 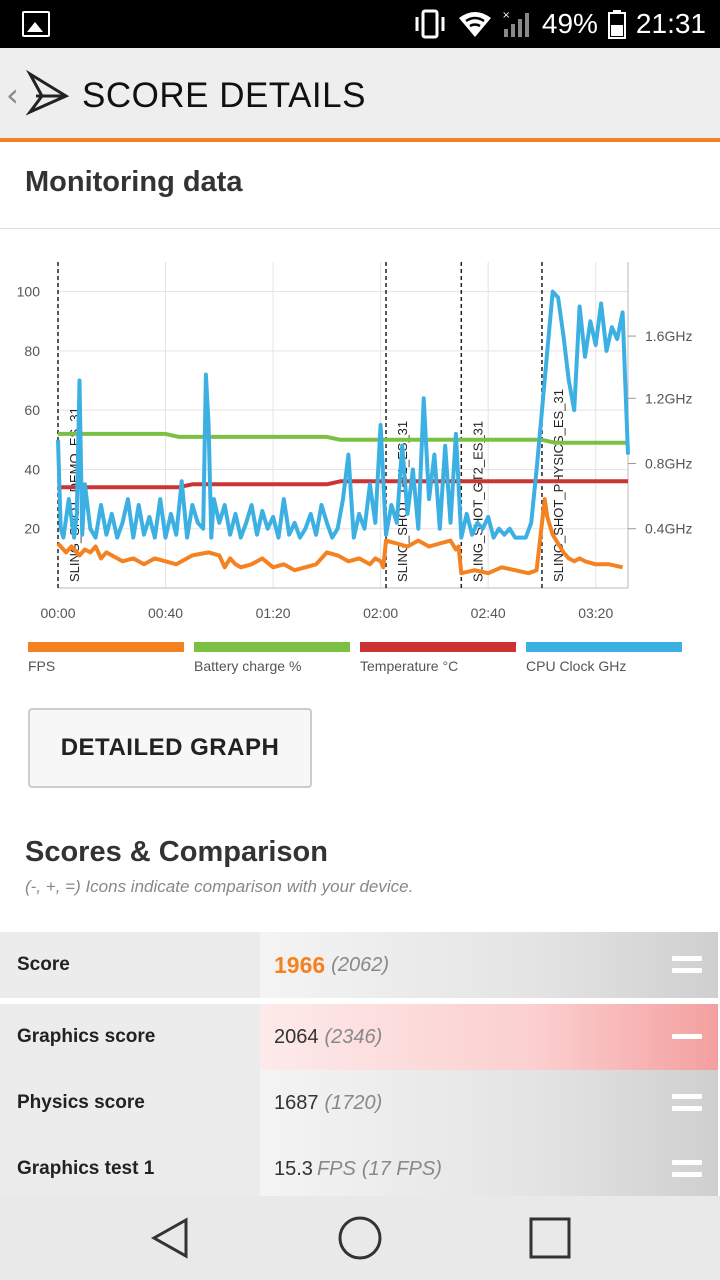 I want to click on status-icons: × 49% 21:31, so click(x=559, y=24).